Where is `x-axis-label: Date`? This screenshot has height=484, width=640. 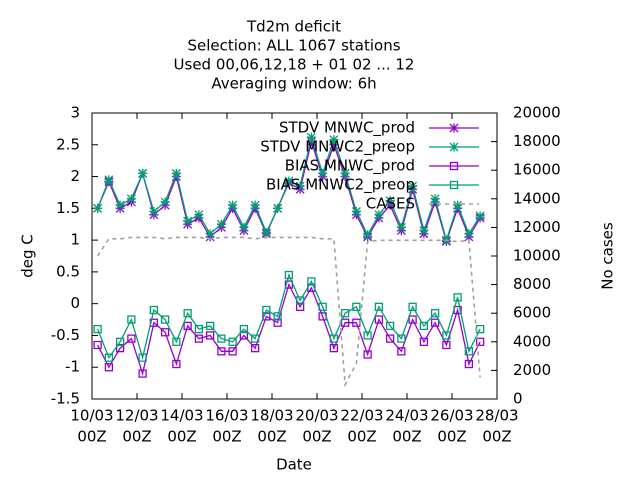 x-axis-label: Date is located at coordinates (294, 465).